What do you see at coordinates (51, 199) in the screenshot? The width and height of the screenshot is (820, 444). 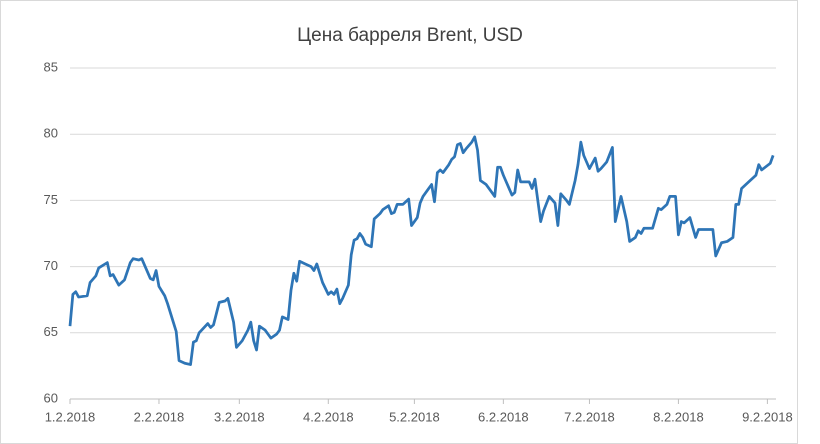 I see `y-tick-label: 75` at bounding box center [51, 199].